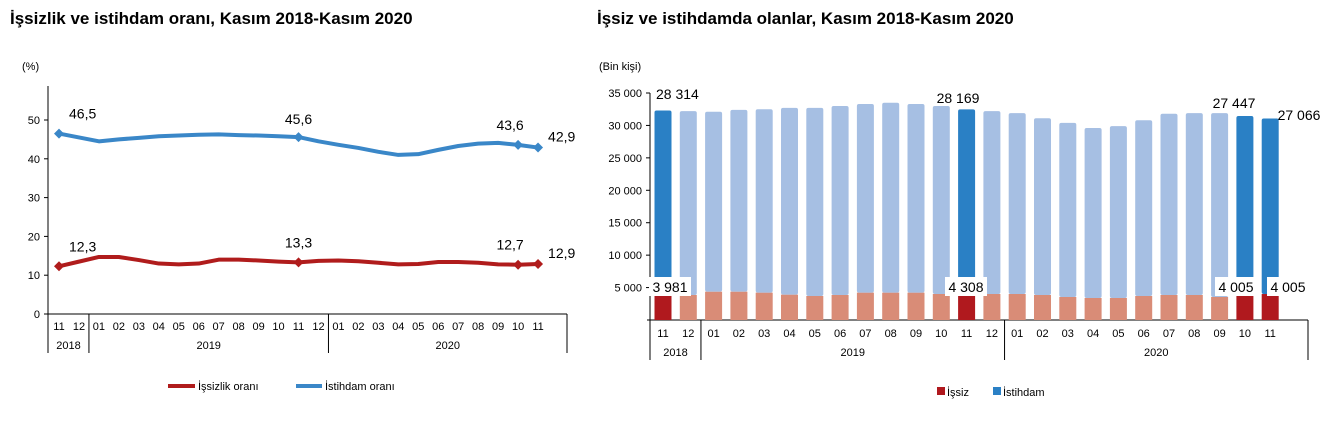  I want to click on right-y-tick-label: 35 000, so click(625, 94).